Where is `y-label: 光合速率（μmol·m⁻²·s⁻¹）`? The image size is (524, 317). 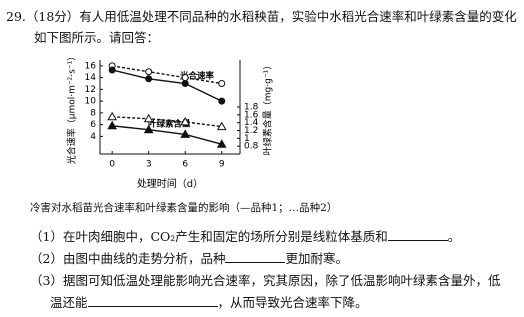
y-label: 光合速率（μmol·m⁻²·s⁻¹） is located at coordinates (72, 108).